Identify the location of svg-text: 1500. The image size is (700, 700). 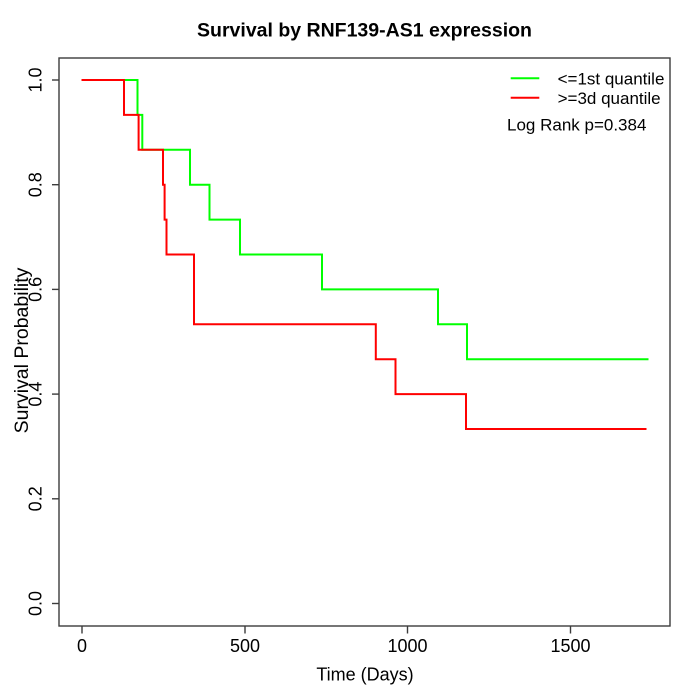
(570, 646).